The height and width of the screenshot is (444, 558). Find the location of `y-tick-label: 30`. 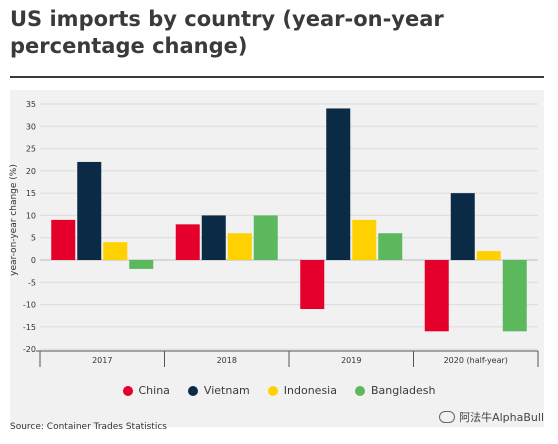

y-tick-label: 30 is located at coordinates (31, 126).